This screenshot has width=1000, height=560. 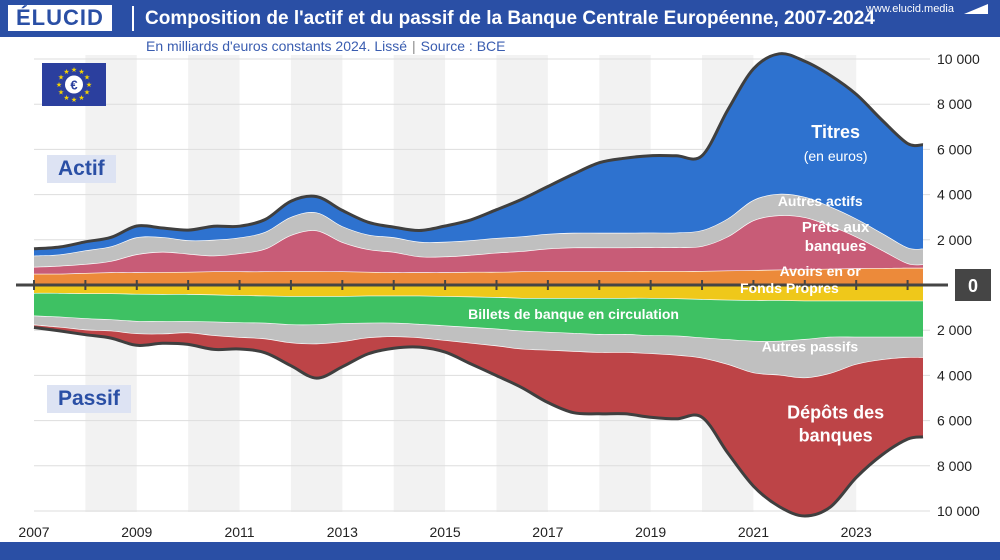 What do you see at coordinates (821, 271) in the screenshot?
I see `label-avoirs-en-or: Avoirs en or` at bounding box center [821, 271].